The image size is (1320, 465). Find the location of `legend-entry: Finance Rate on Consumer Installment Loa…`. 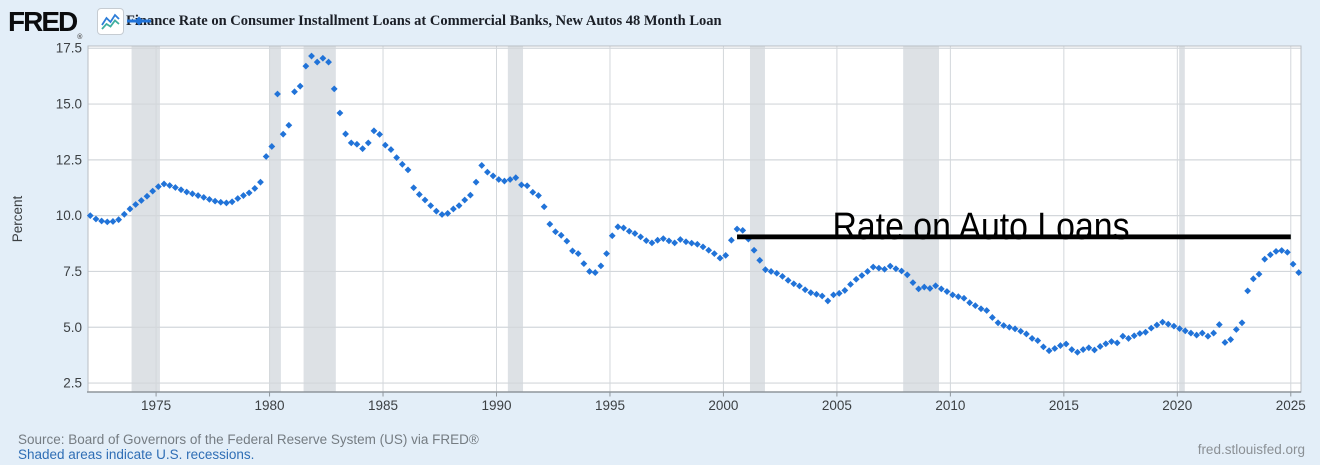

legend-entry: Finance Rate on Consumer Installment Loa… is located at coordinates (424, 21).